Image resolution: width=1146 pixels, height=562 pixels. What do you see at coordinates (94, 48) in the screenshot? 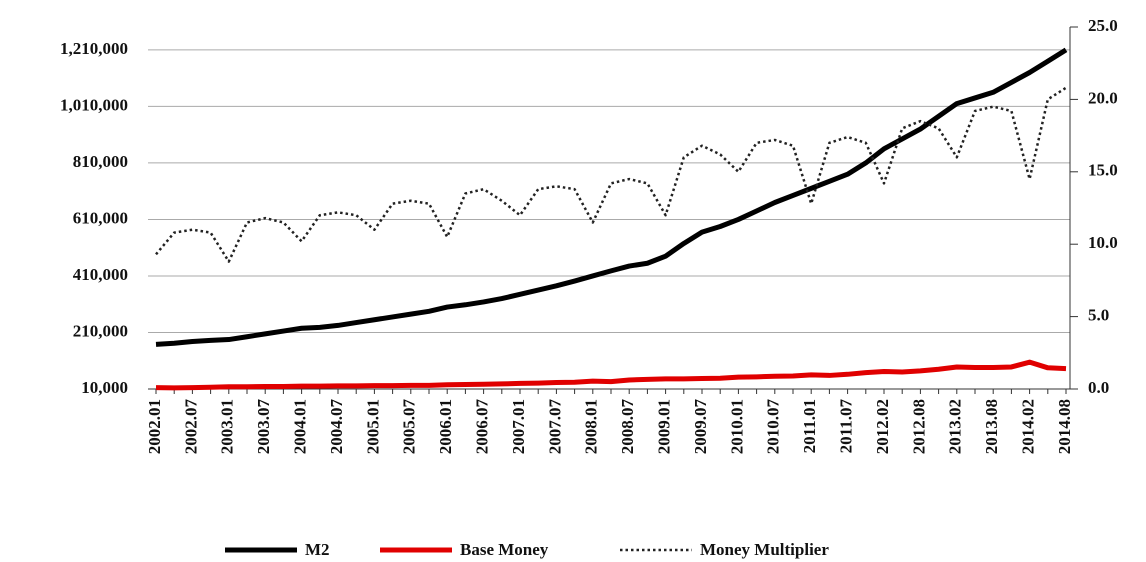
I see `y-tick-label: 1,210,000` at bounding box center [94, 48].